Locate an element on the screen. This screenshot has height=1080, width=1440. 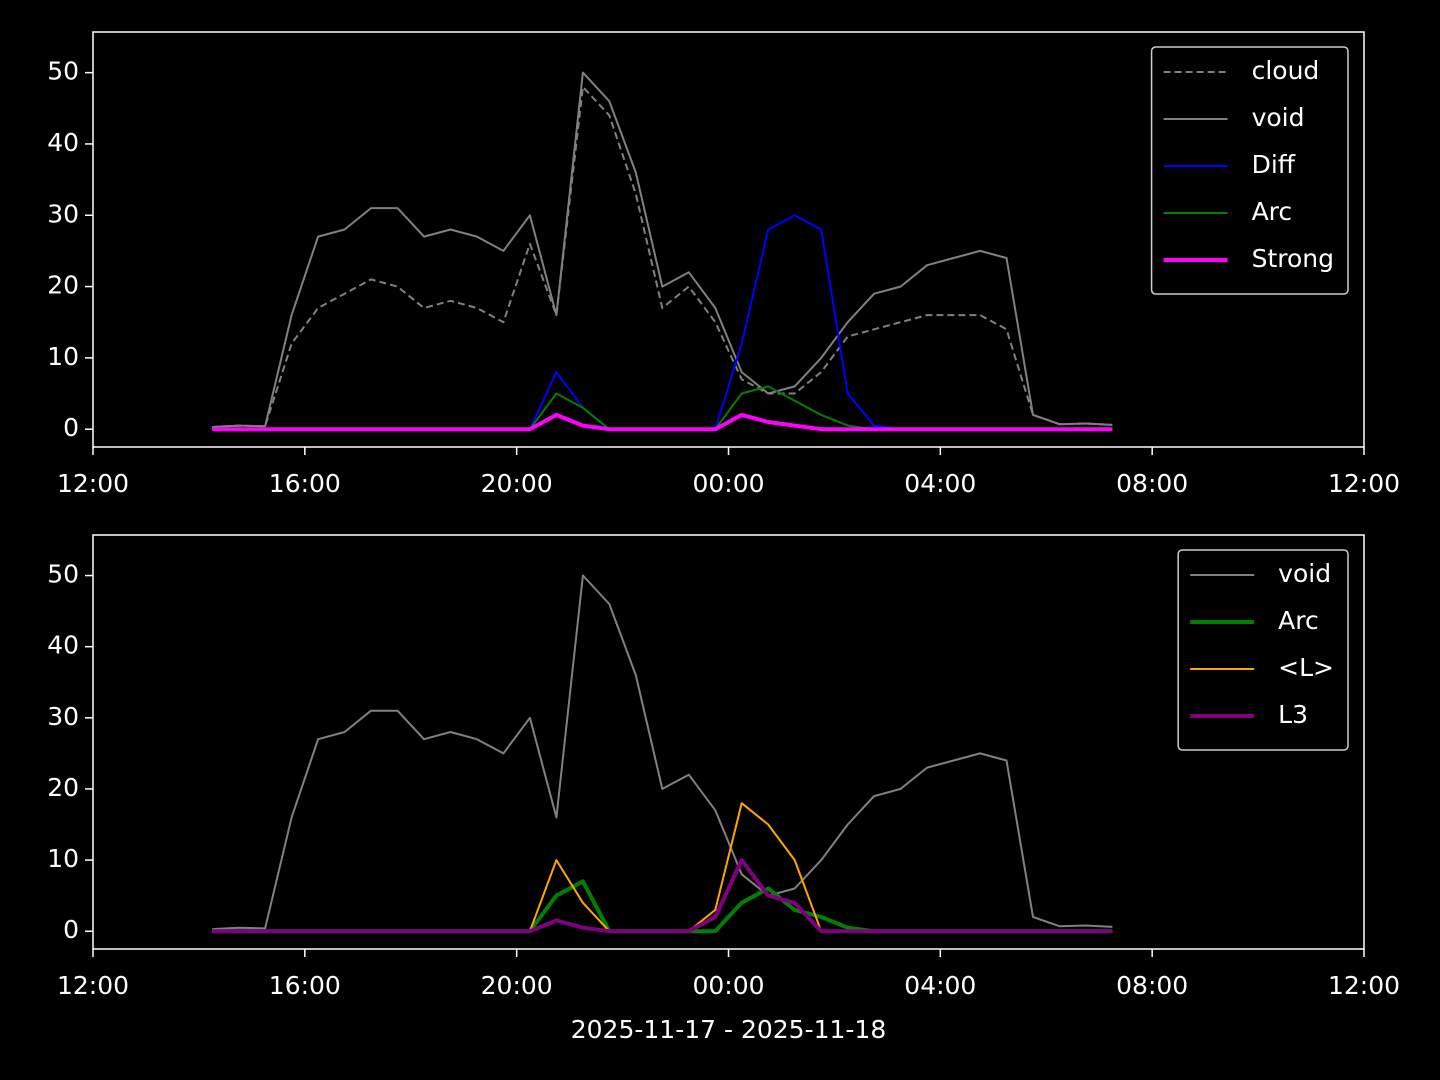
legend-label: Strong is located at coordinates (1293, 258).